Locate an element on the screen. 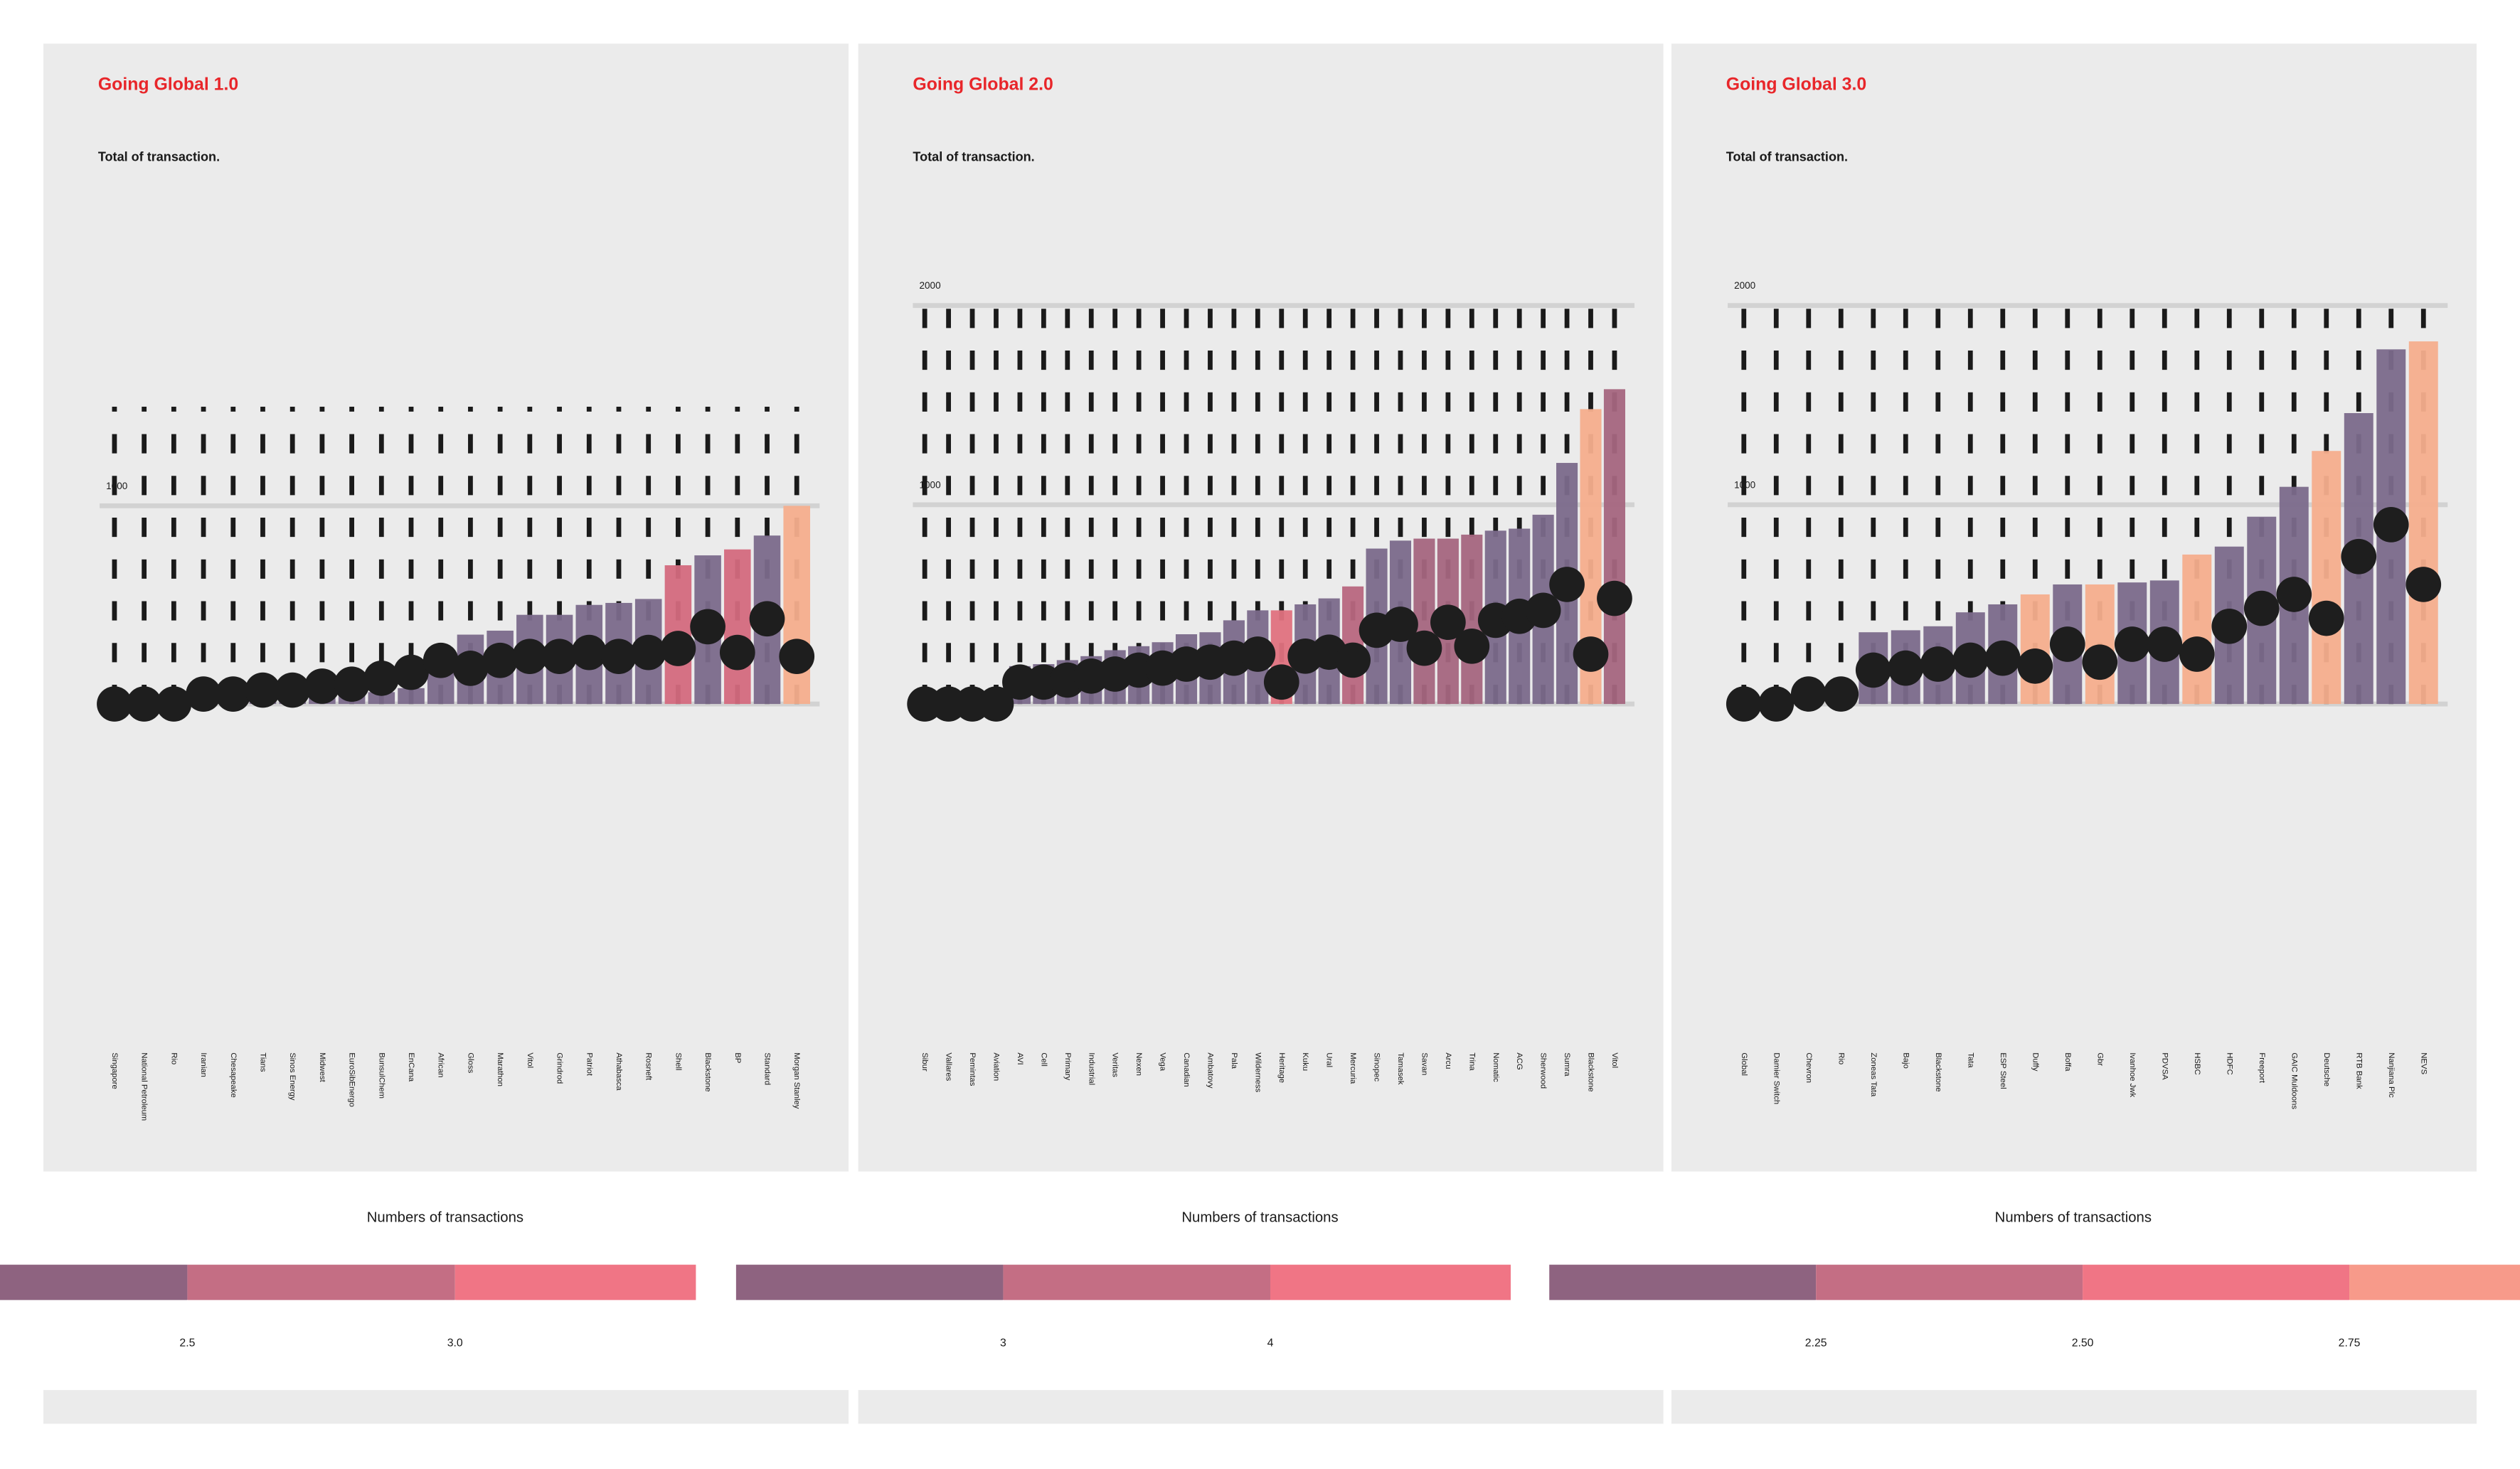 This screenshot has width=2520, height=1469. y-tick-label: 2000 is located at coordinates (929, 285).